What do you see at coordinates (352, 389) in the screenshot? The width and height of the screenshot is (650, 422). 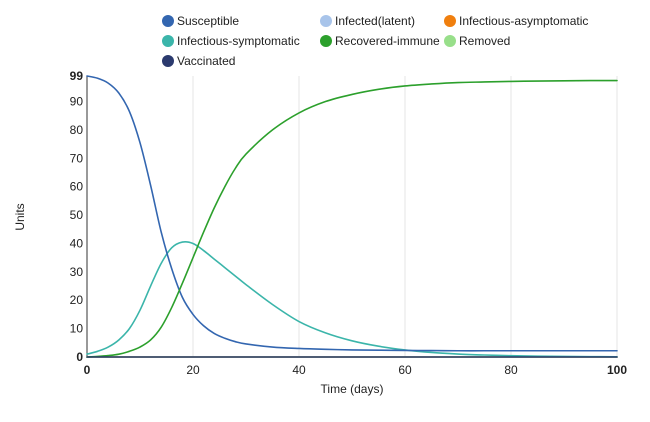 I see `x-axis-title: Time (days)` at bounding box center [352, 389].